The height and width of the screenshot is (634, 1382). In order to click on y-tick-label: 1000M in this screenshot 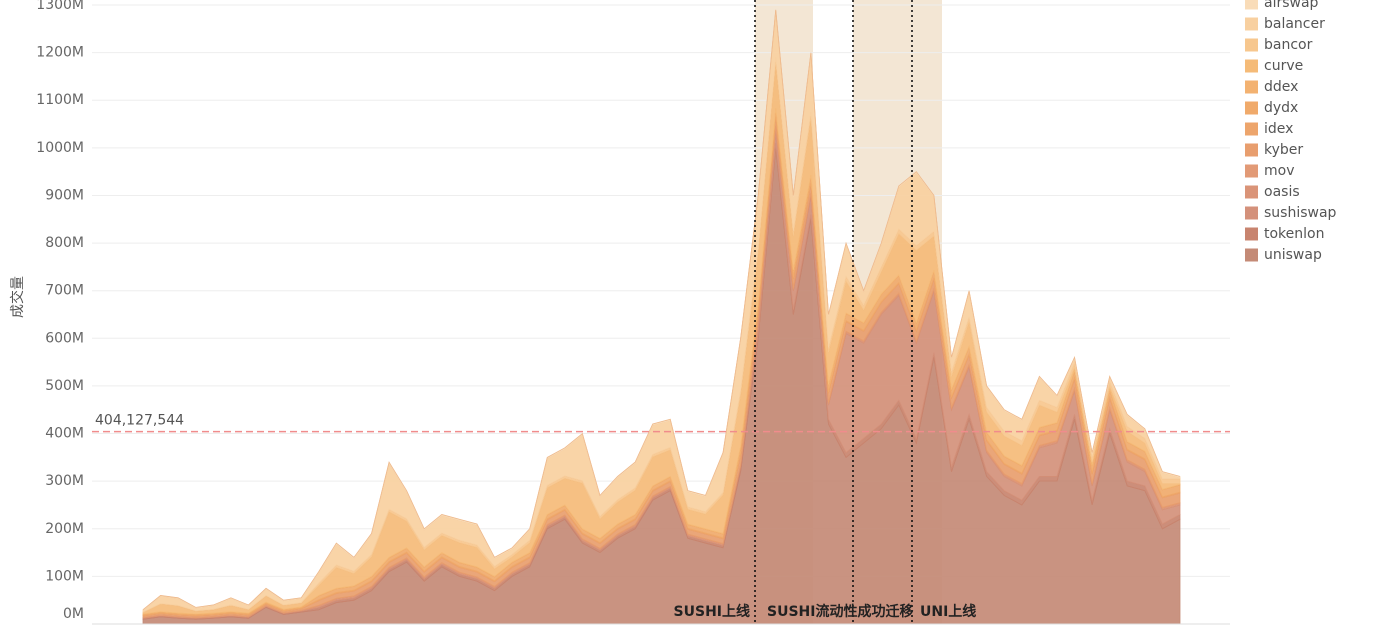, I will do `click(60, 148)`.